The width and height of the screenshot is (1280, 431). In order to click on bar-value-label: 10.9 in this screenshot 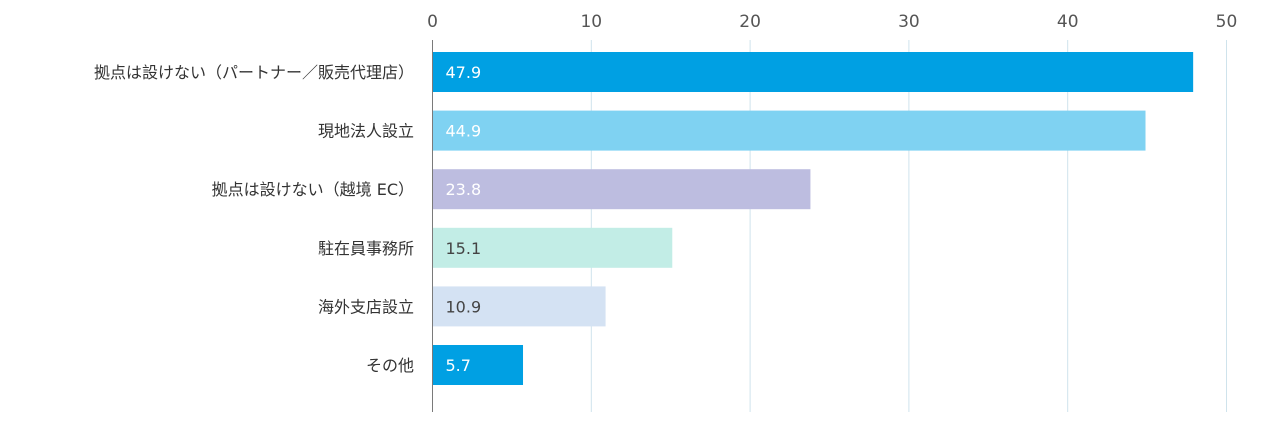, I will do `click(464, 306)`.